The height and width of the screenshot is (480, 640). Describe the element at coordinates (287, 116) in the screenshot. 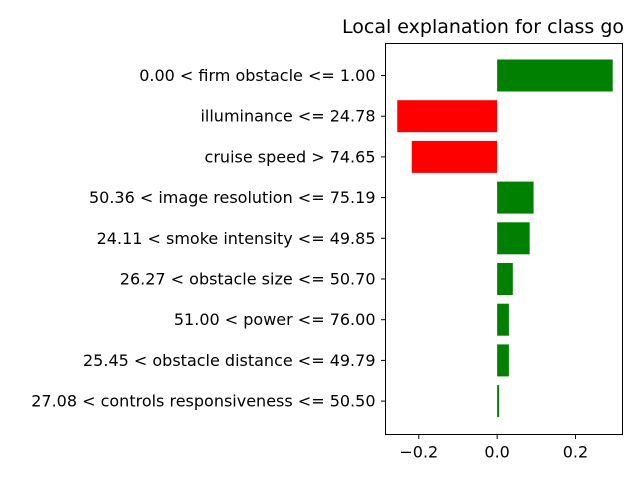

I see `y-tick-label-1: illuminance <= 24.78` at that location.